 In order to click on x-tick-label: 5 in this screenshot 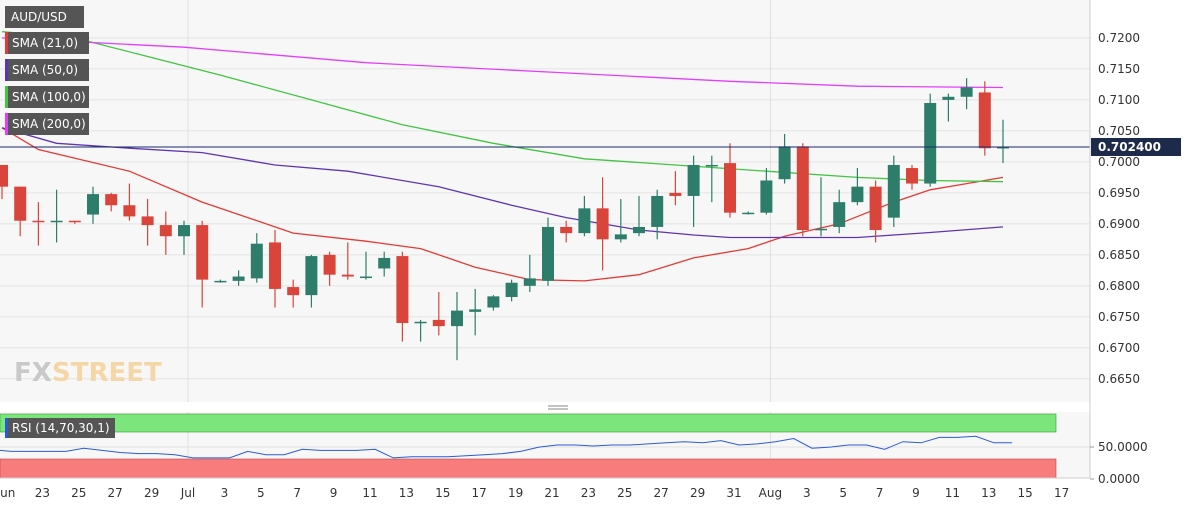, I will do `click(843, 493)`.